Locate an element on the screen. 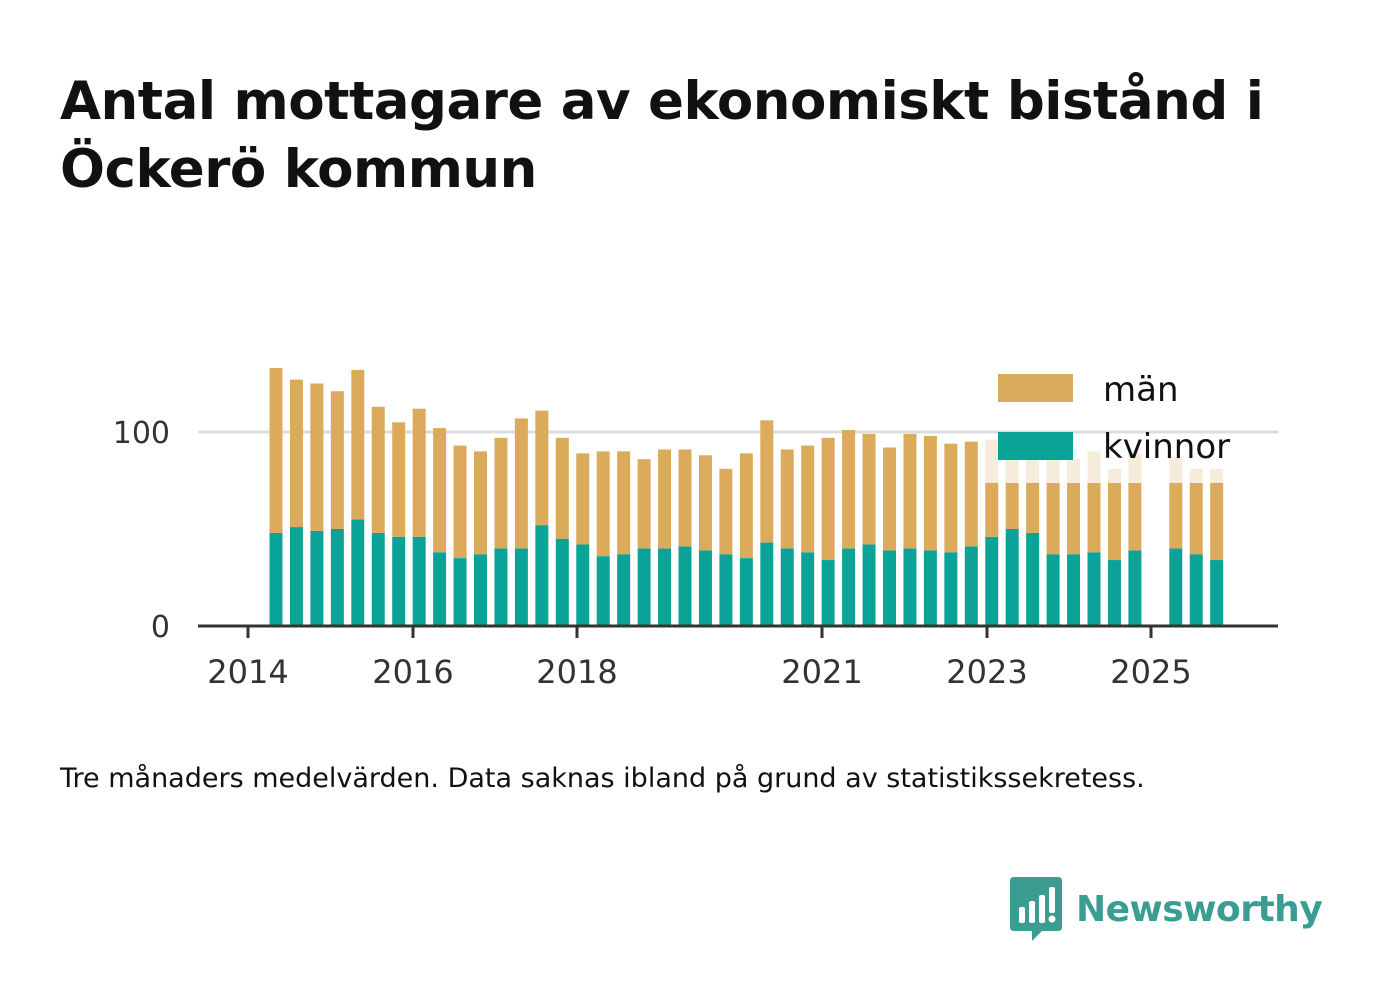  legend-label-man: män is located at coordinates (1141, 390).